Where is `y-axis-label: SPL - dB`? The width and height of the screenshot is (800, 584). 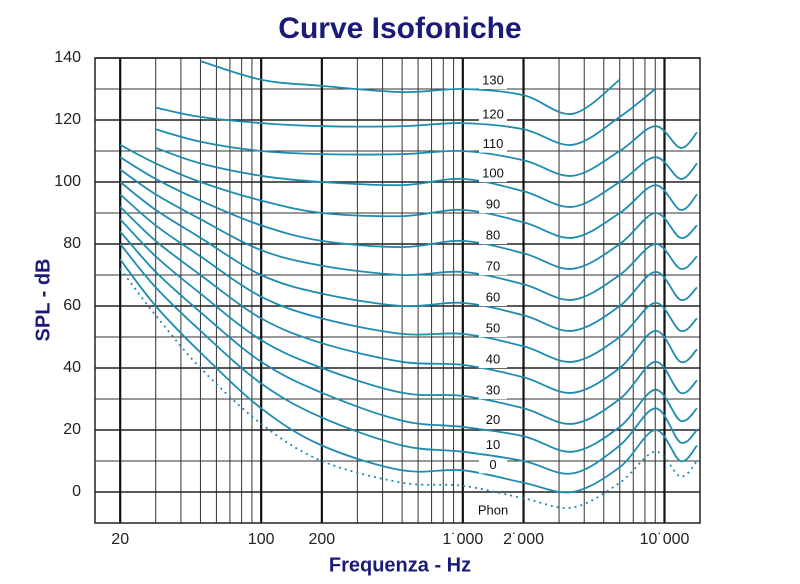
y-axis-label: SPL - dB is located at coordinates (43, 300).